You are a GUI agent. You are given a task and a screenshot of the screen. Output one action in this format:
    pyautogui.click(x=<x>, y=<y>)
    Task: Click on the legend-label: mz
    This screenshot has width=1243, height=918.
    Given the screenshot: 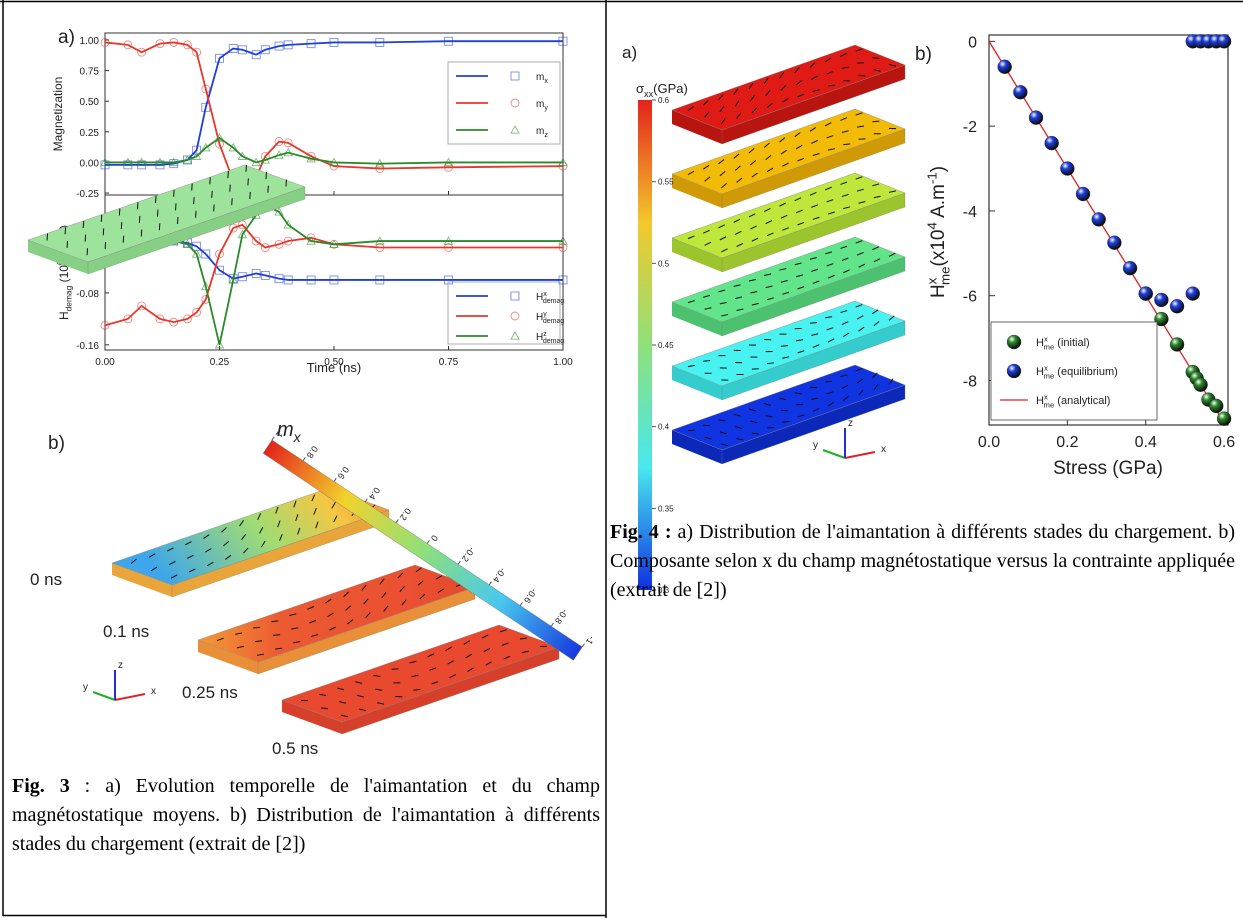 What is the action you would take?
    pyautogui.click(x=542, y=132)
    